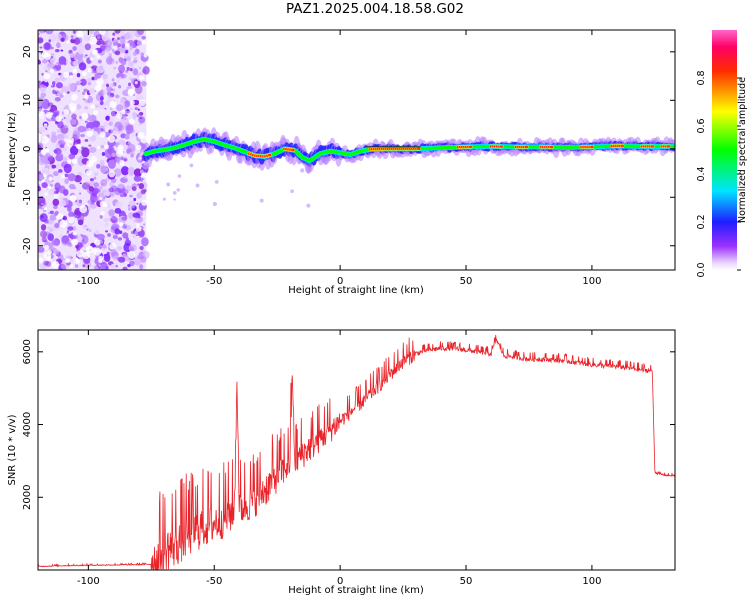  I want to click on ridge-core-green, so click(673, 146).